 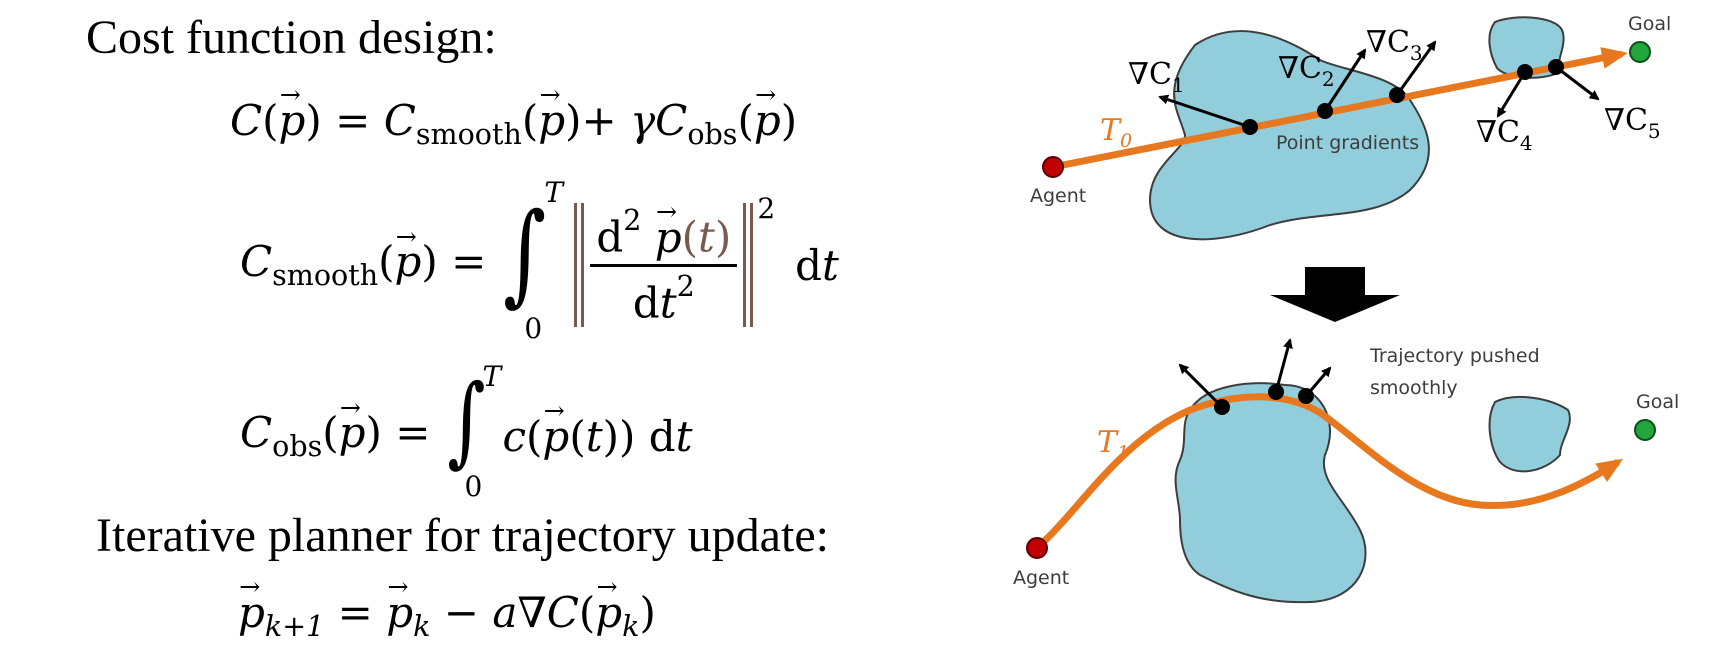 I want to click on agent-marker-bottom, so click(x=1037, y=548).